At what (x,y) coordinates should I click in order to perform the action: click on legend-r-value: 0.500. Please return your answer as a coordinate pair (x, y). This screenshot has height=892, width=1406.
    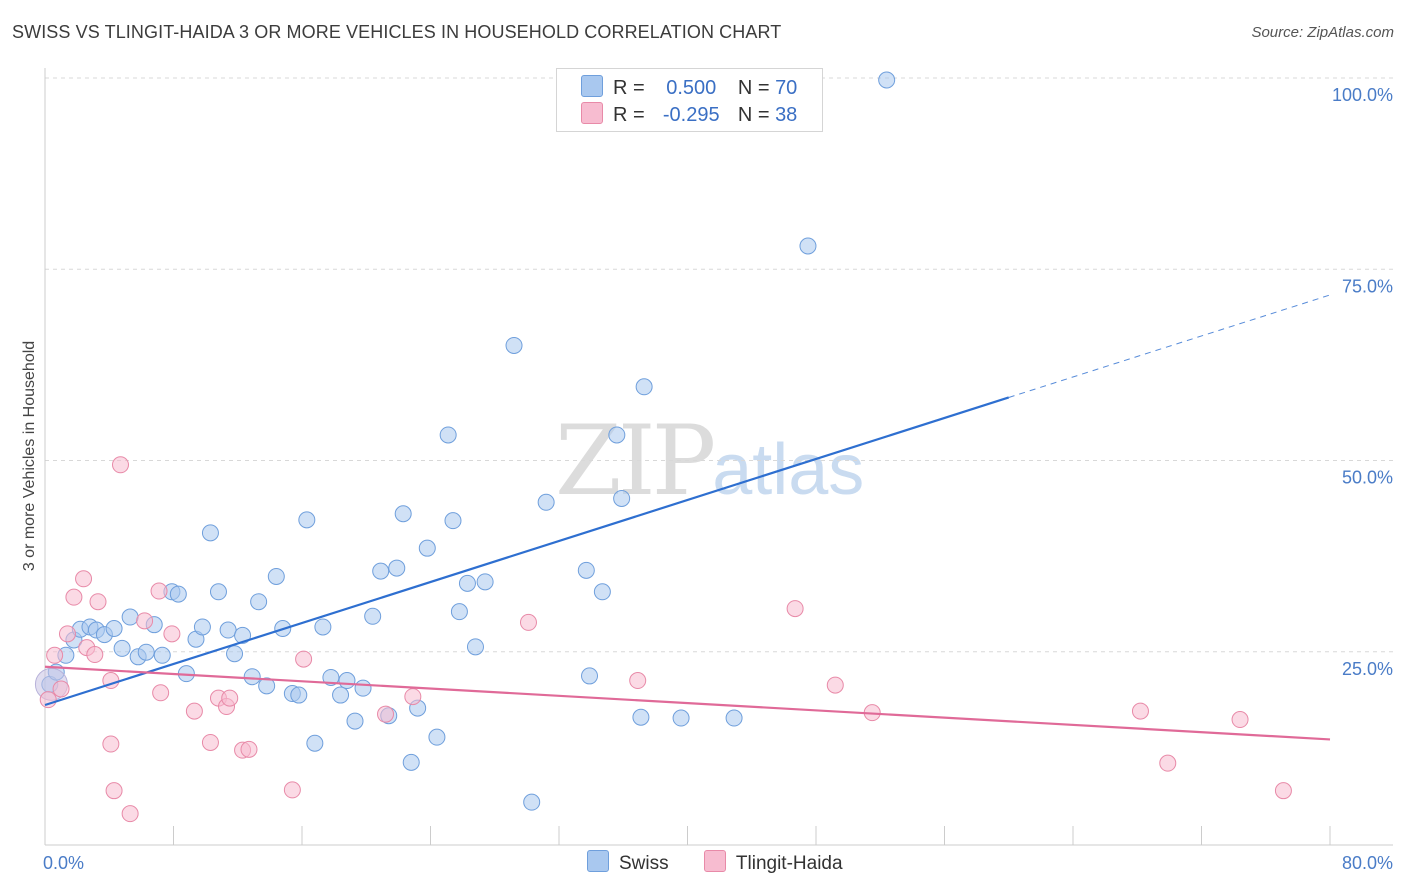
    Looking at the image, I should click on (691, 88).